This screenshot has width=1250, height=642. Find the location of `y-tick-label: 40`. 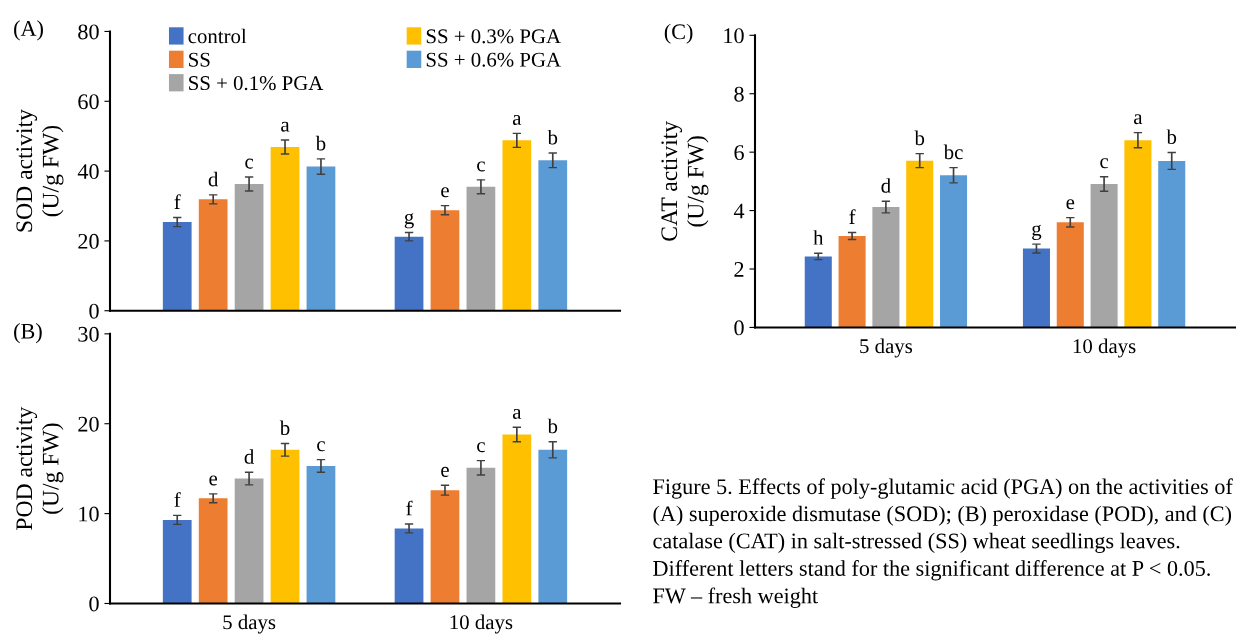

y-tick-label: 40 is located at coordinates (88, 172).